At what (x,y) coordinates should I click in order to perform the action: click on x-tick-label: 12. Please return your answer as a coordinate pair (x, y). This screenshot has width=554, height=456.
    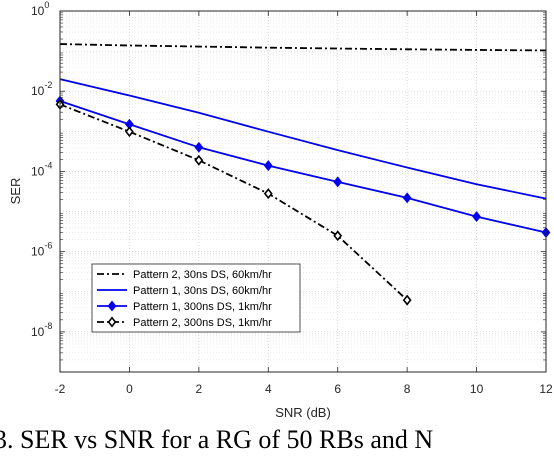
    Looking at the image, I should click on (546, 389).